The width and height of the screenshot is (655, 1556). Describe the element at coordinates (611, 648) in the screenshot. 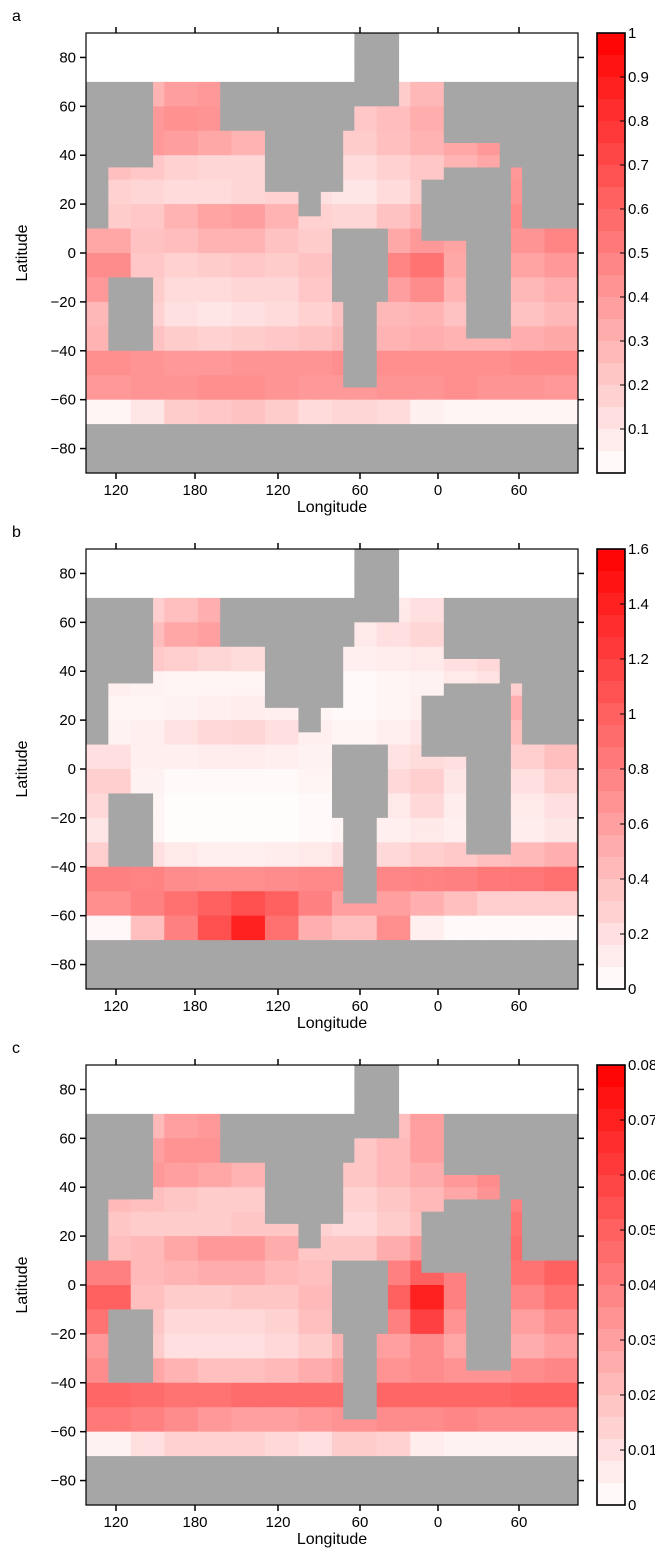

I see `colorbar-swatch` at that location.